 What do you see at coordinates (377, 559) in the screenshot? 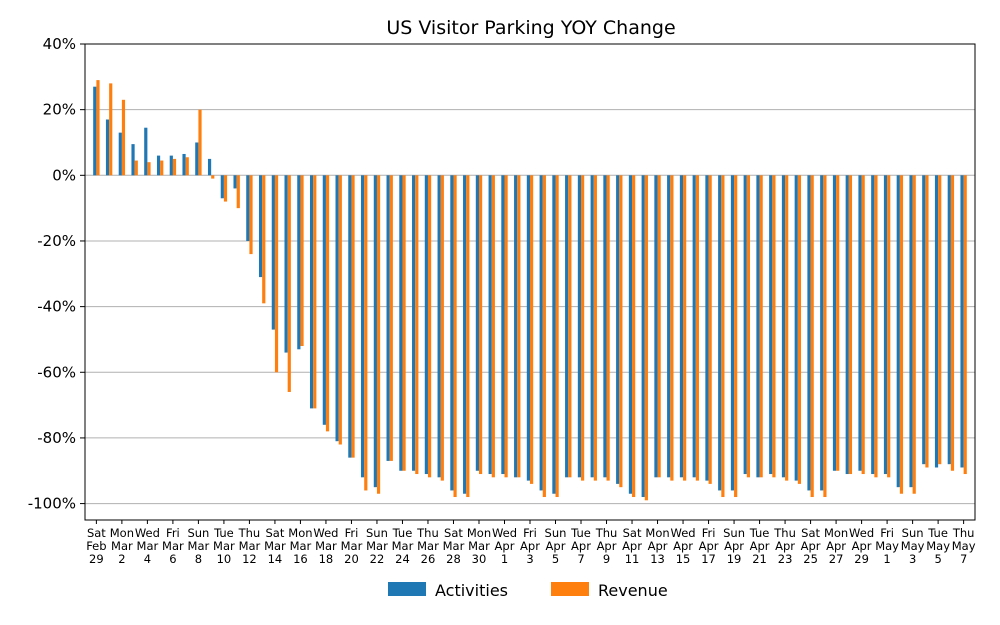
I see `x-tick-label-line: 22` at bounding box center [377, 559].